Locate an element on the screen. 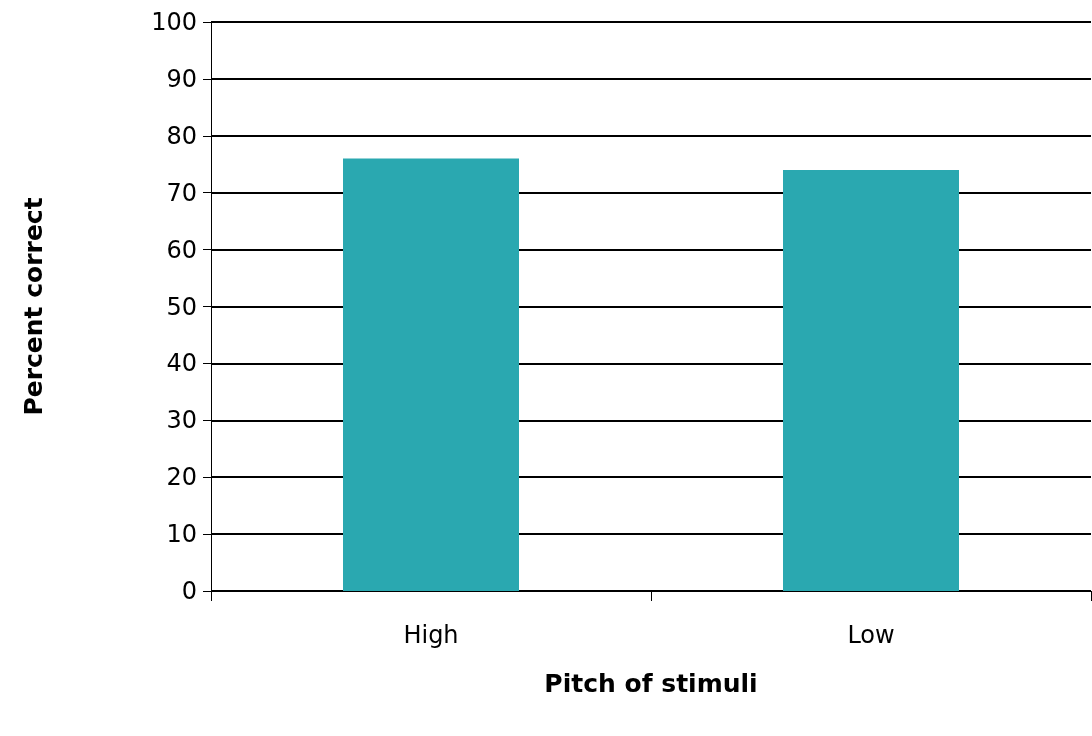 This screenshot has height=736, width=1092. y-tick-label: 30 is located at coordinates (181, 420).